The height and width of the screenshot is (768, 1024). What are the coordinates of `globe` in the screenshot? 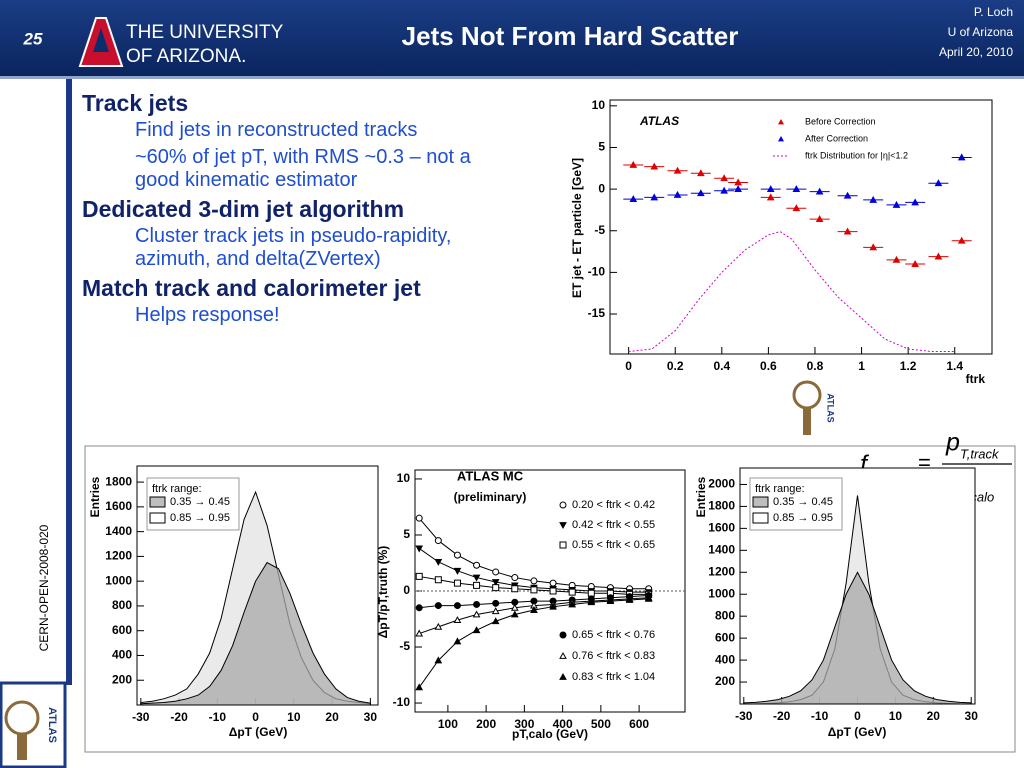 It's located at (807, 395).